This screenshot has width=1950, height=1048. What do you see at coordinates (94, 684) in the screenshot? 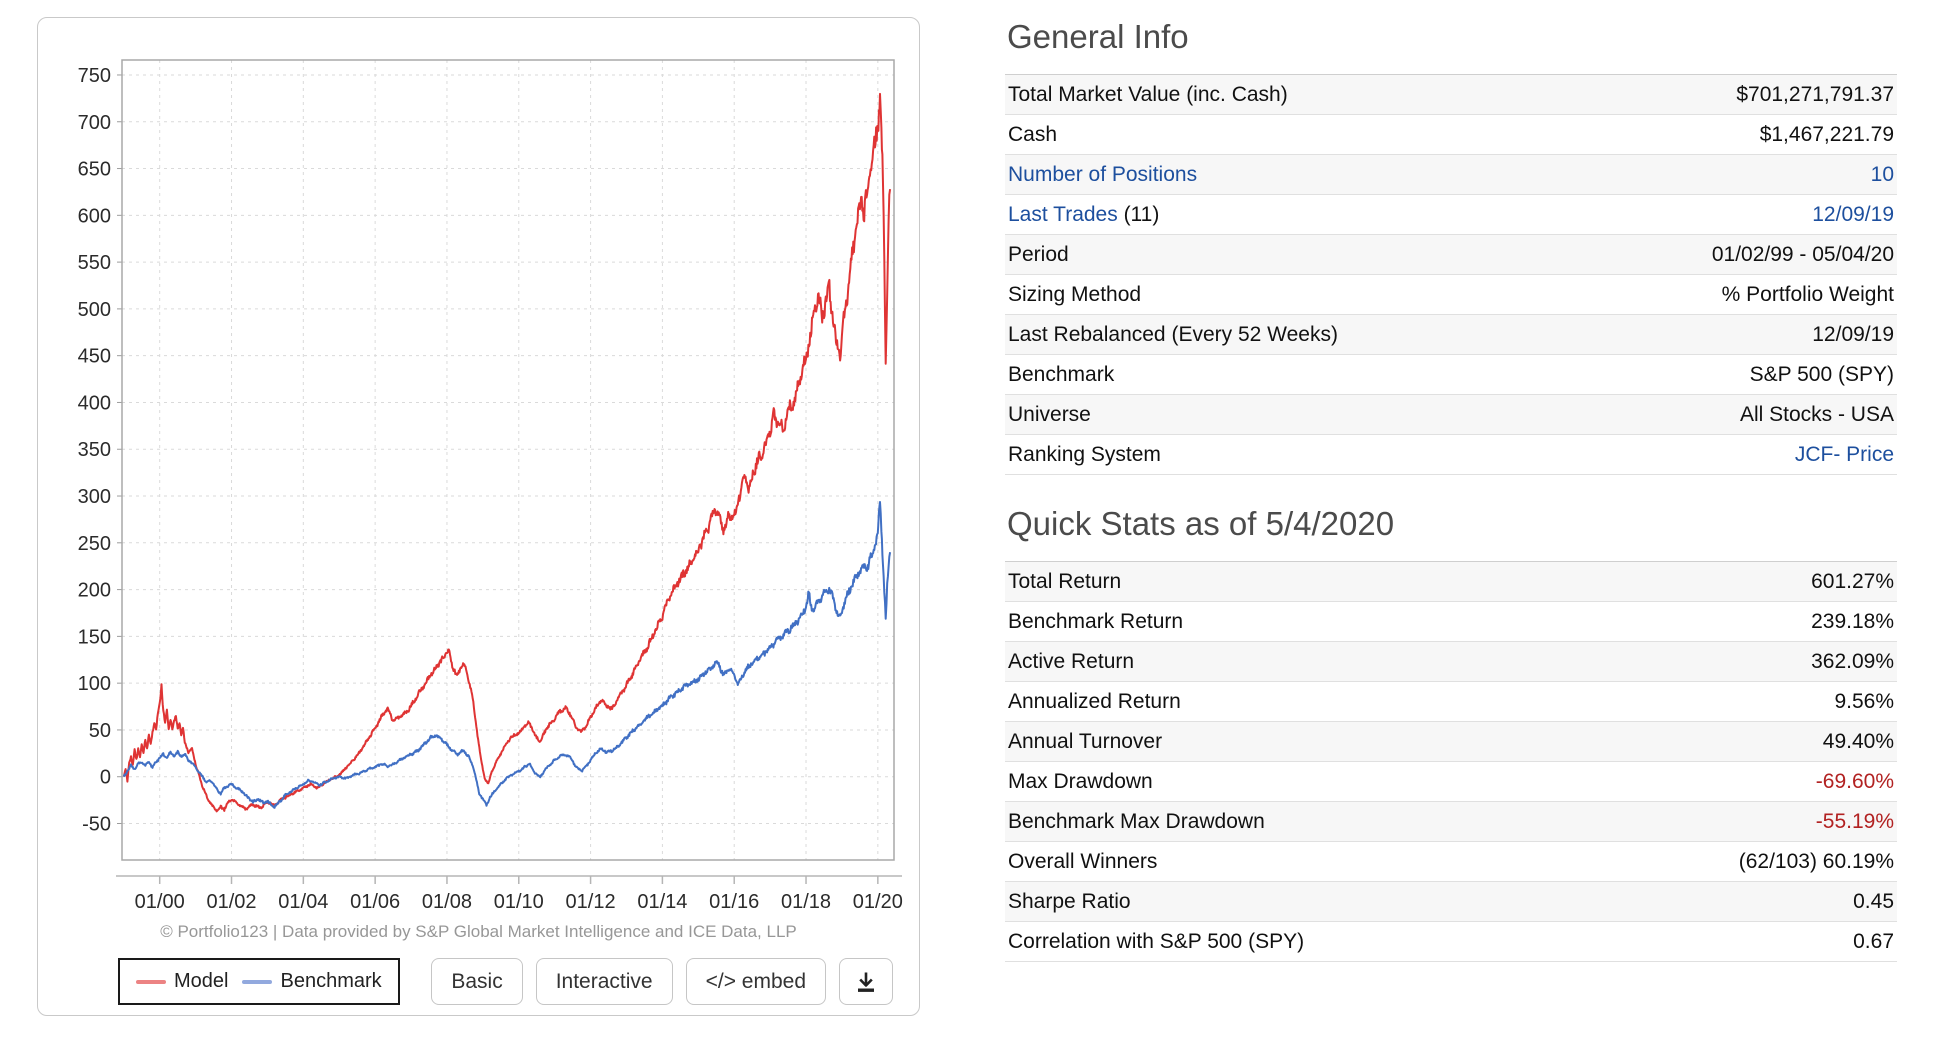
I see `y-axis-tick-label: 100` at bounding box center [94, 684].